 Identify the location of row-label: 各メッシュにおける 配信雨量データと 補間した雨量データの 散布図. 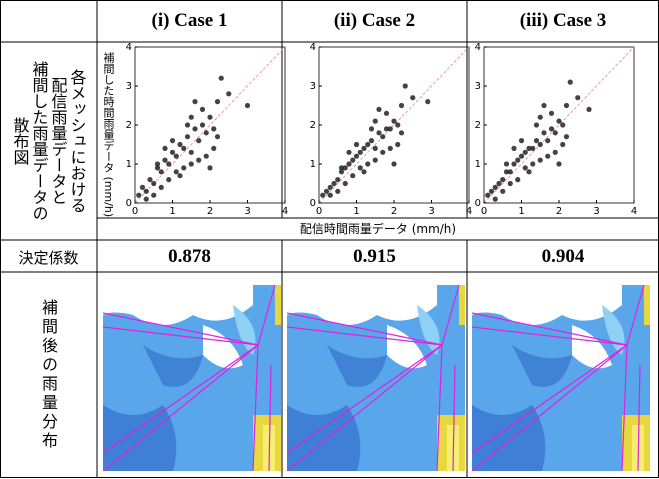
(48, 141).